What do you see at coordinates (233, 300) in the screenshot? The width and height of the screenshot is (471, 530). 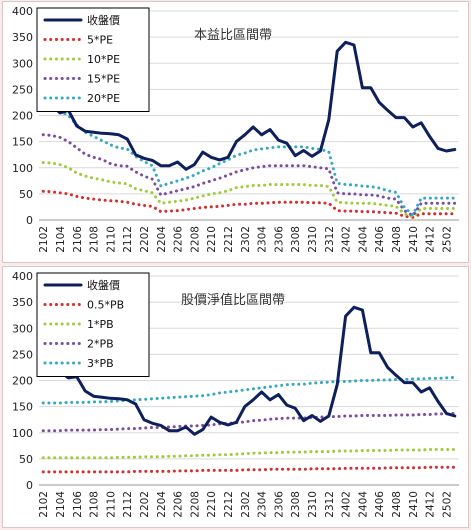 I see `chart-title: 股價淨值比區間帶` at bounding box center [233, 300].